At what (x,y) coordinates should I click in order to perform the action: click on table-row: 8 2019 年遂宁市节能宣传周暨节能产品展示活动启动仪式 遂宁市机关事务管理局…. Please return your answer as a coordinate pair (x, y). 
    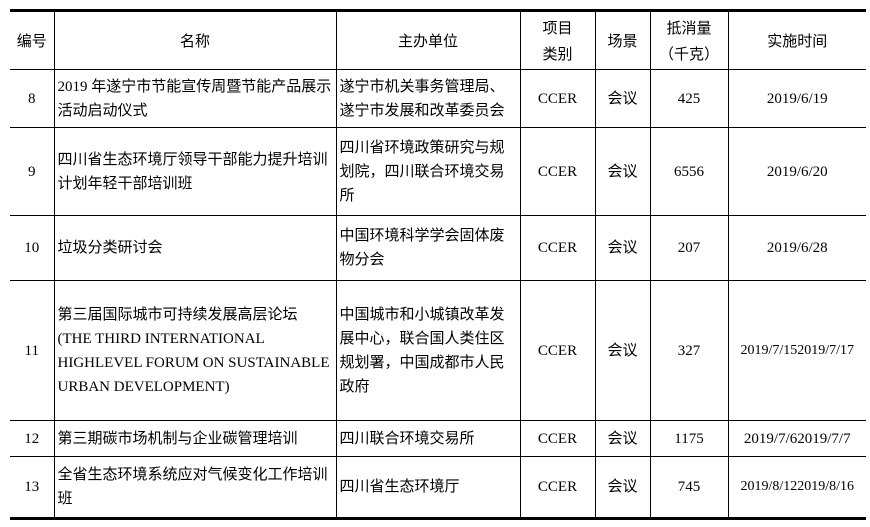
    Looking at the image, I should click on (438, 98).